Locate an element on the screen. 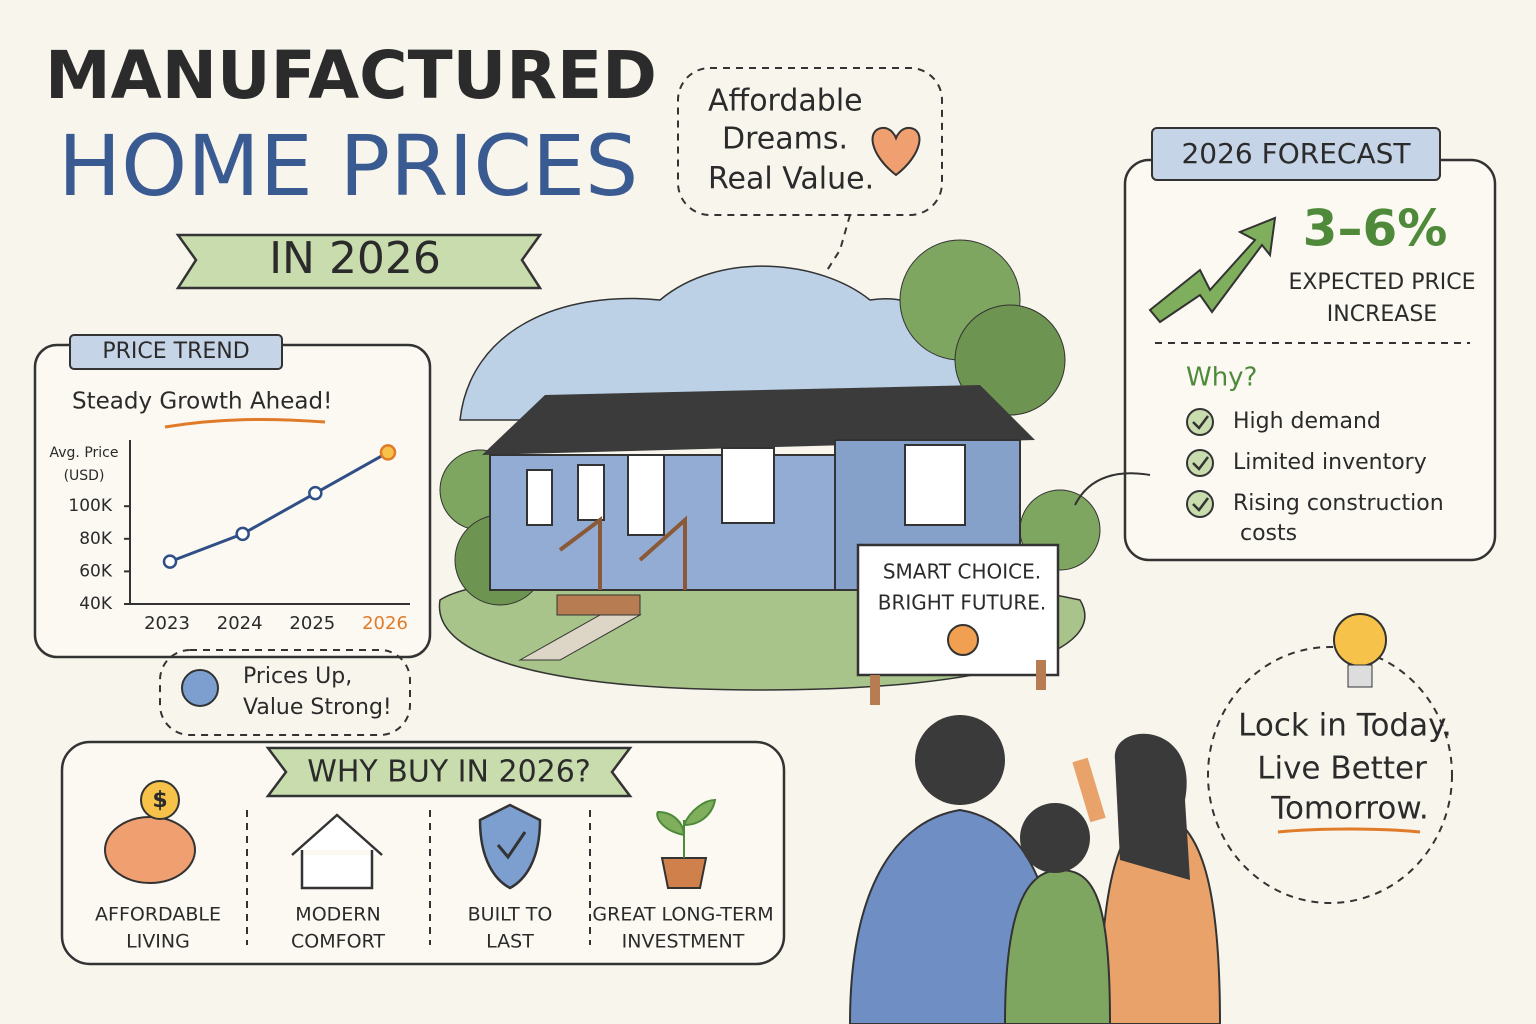 Image resolution: width=1536 pixels, height=1024 pixels. coin-symbol: $ is located at coordinates (159, 800).